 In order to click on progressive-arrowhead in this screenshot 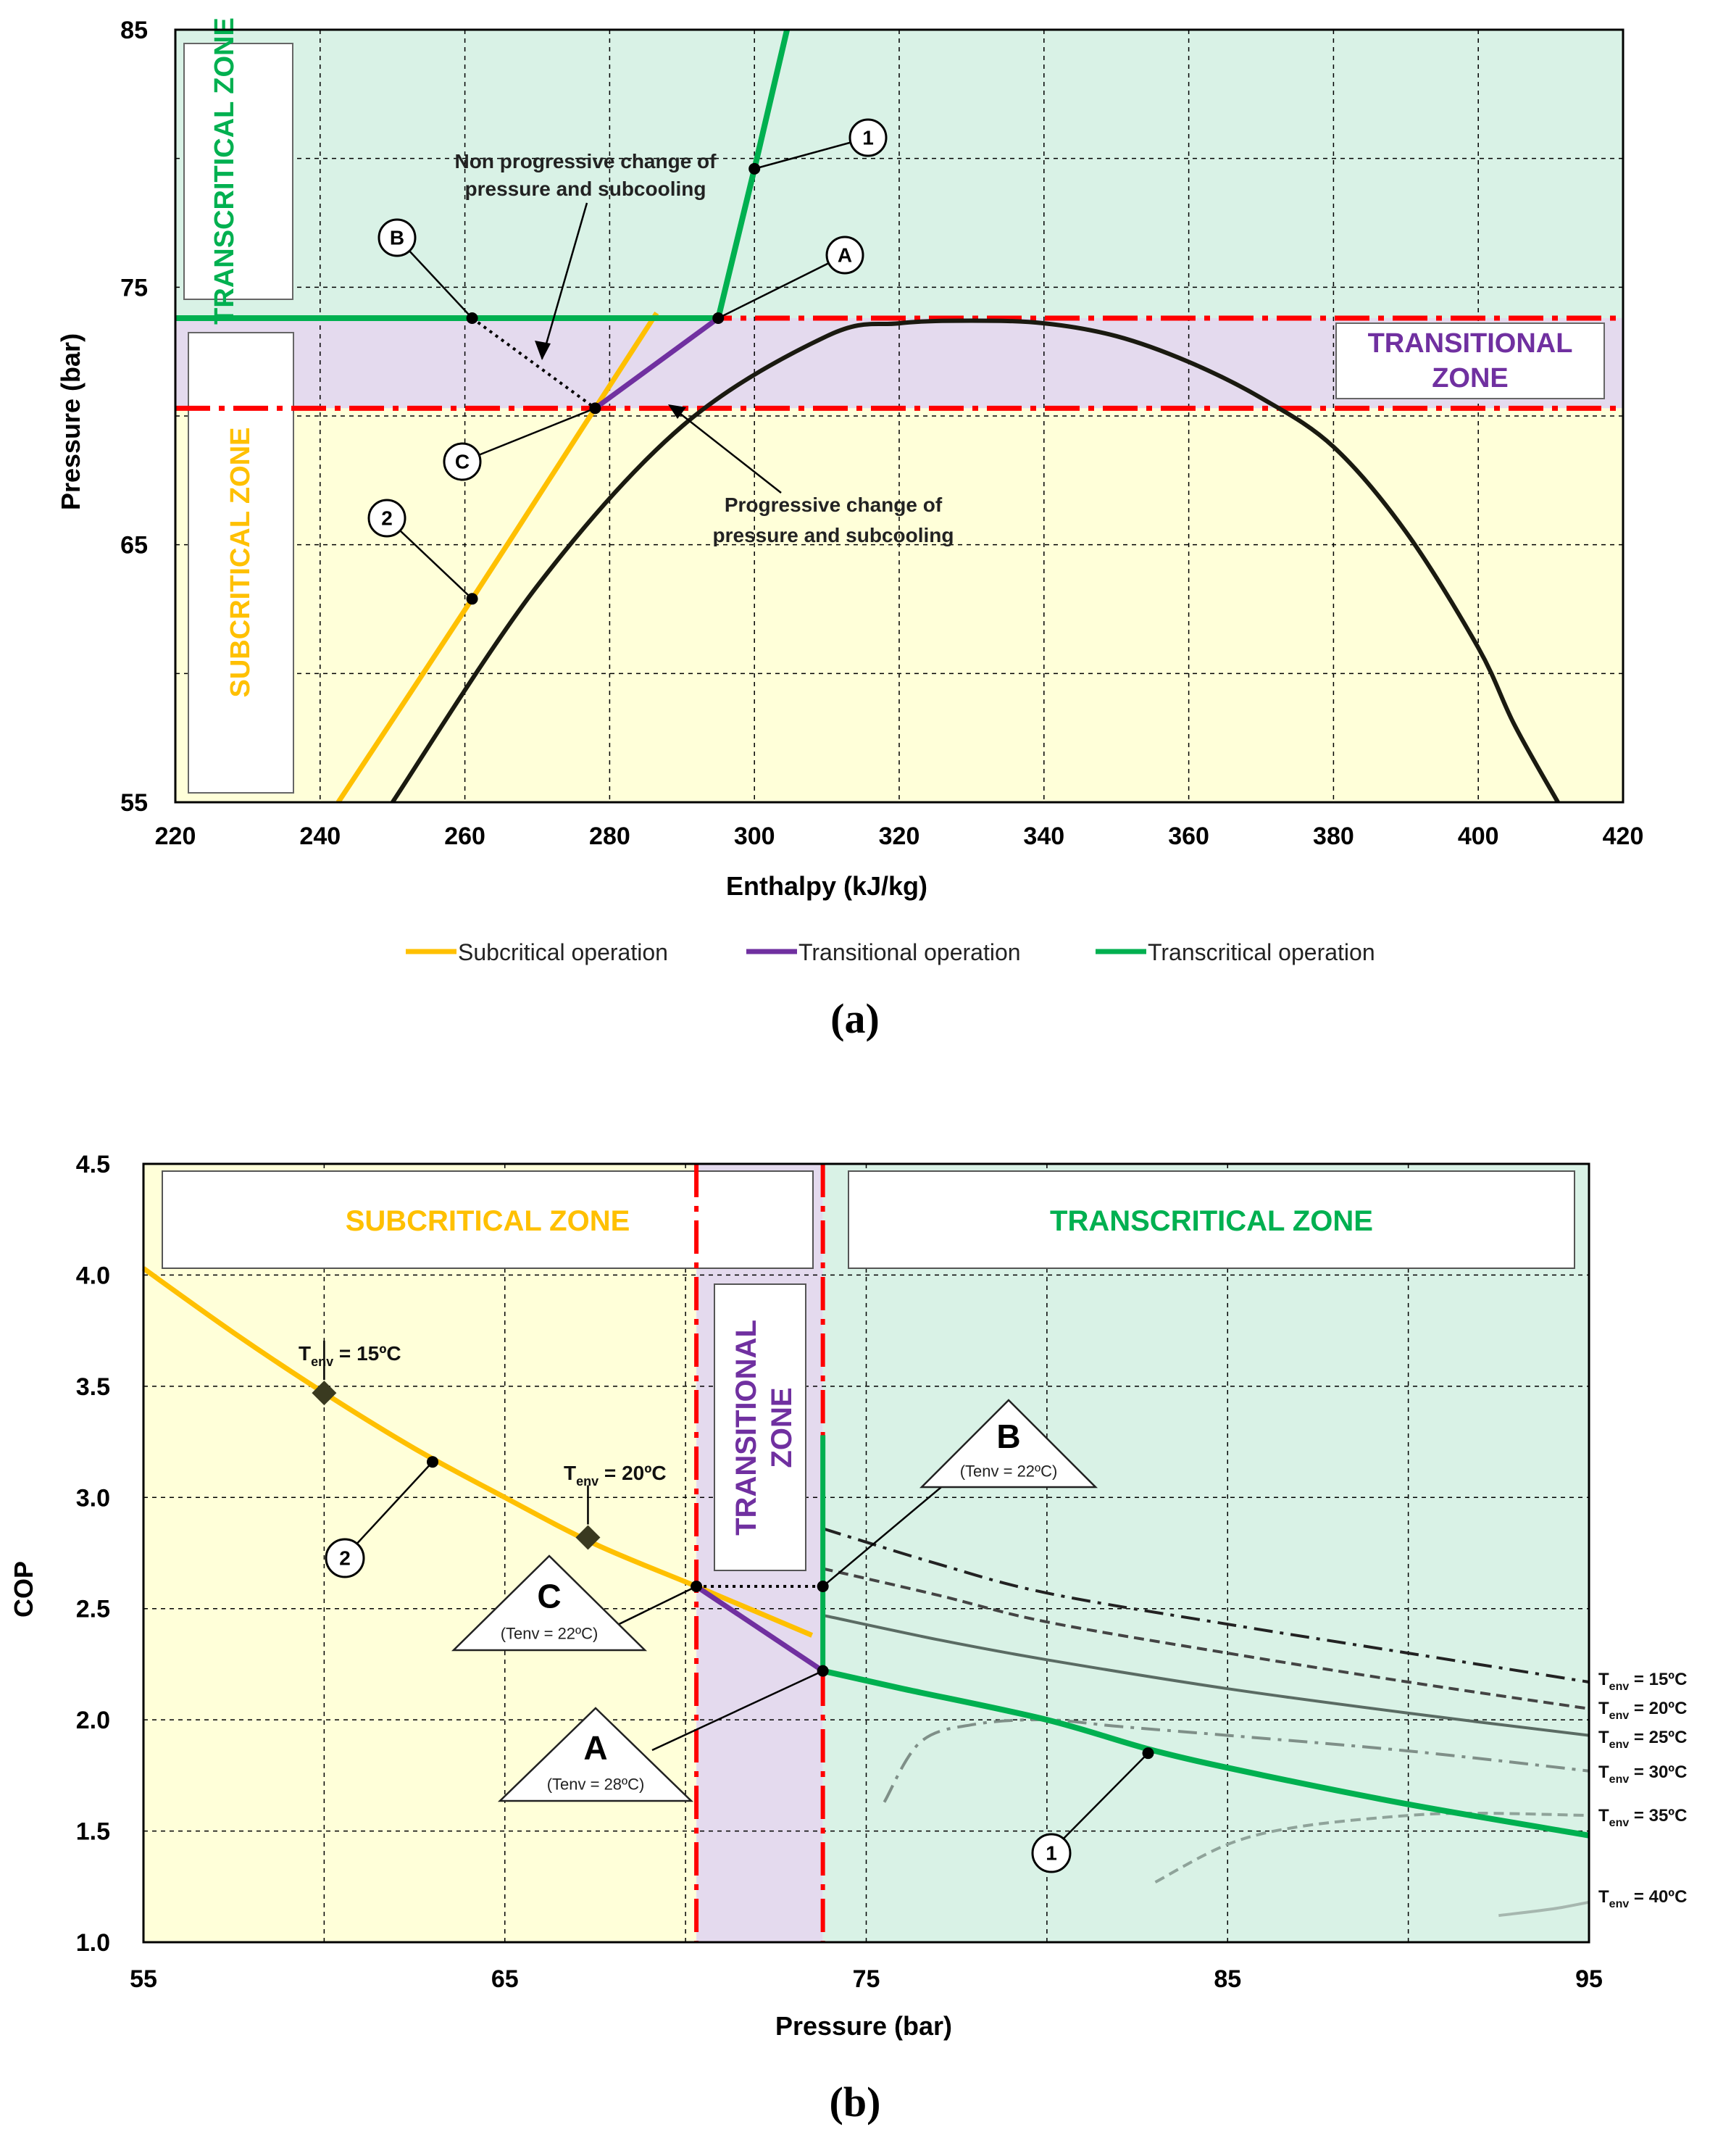, I will do `click(677, 411)`.